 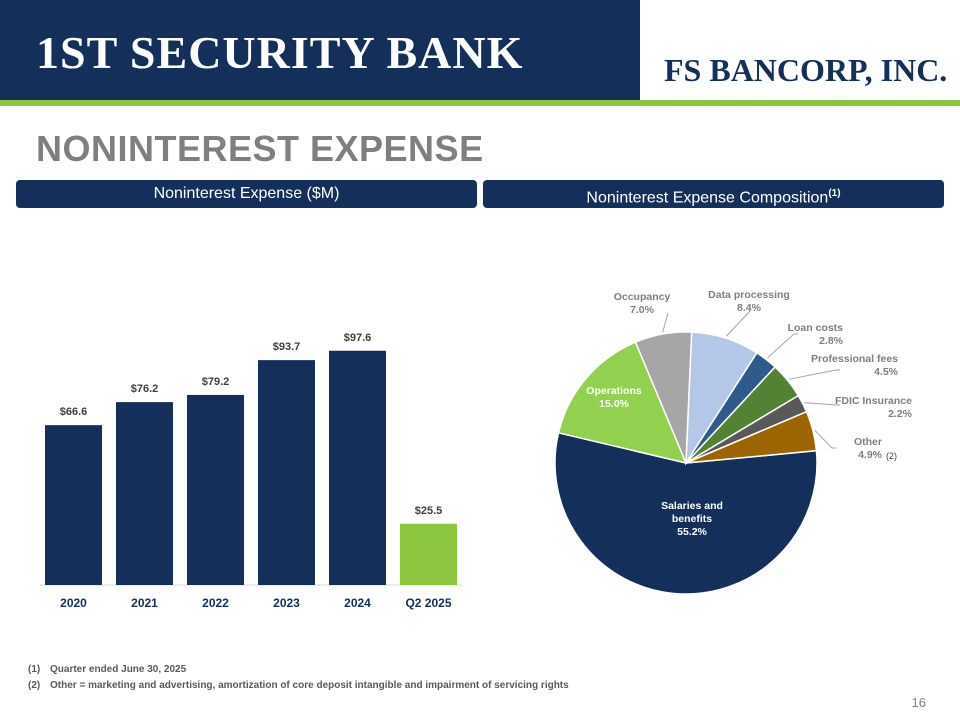 What do you see at coordinates (751, 437) in the screenshot?
I see `pie-slice-other` at bounding box center [751, 437].